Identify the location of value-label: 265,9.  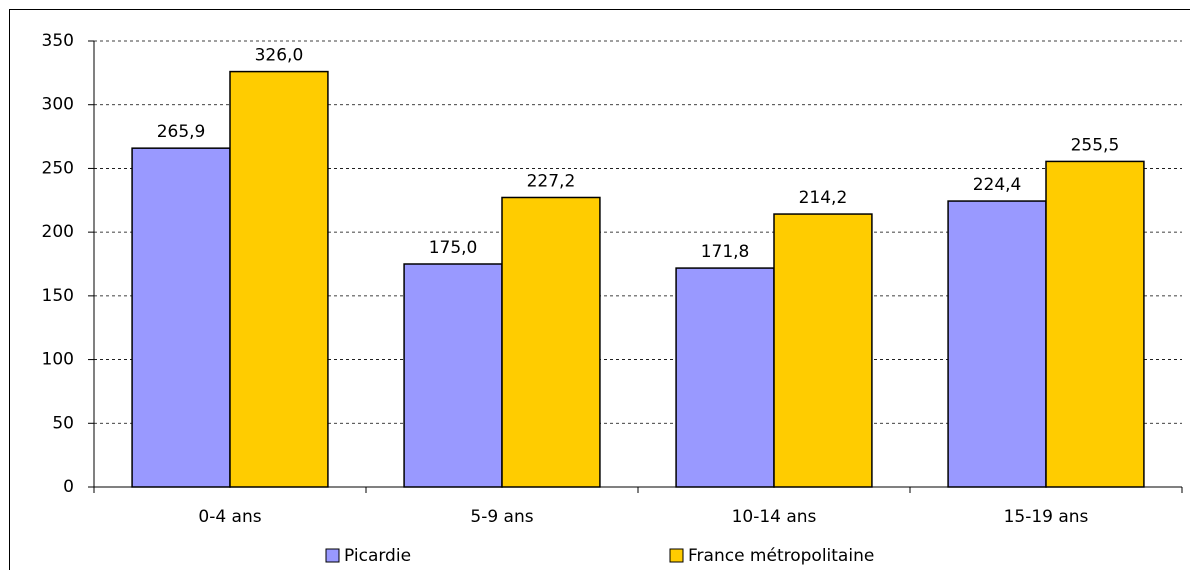
(181, 132).